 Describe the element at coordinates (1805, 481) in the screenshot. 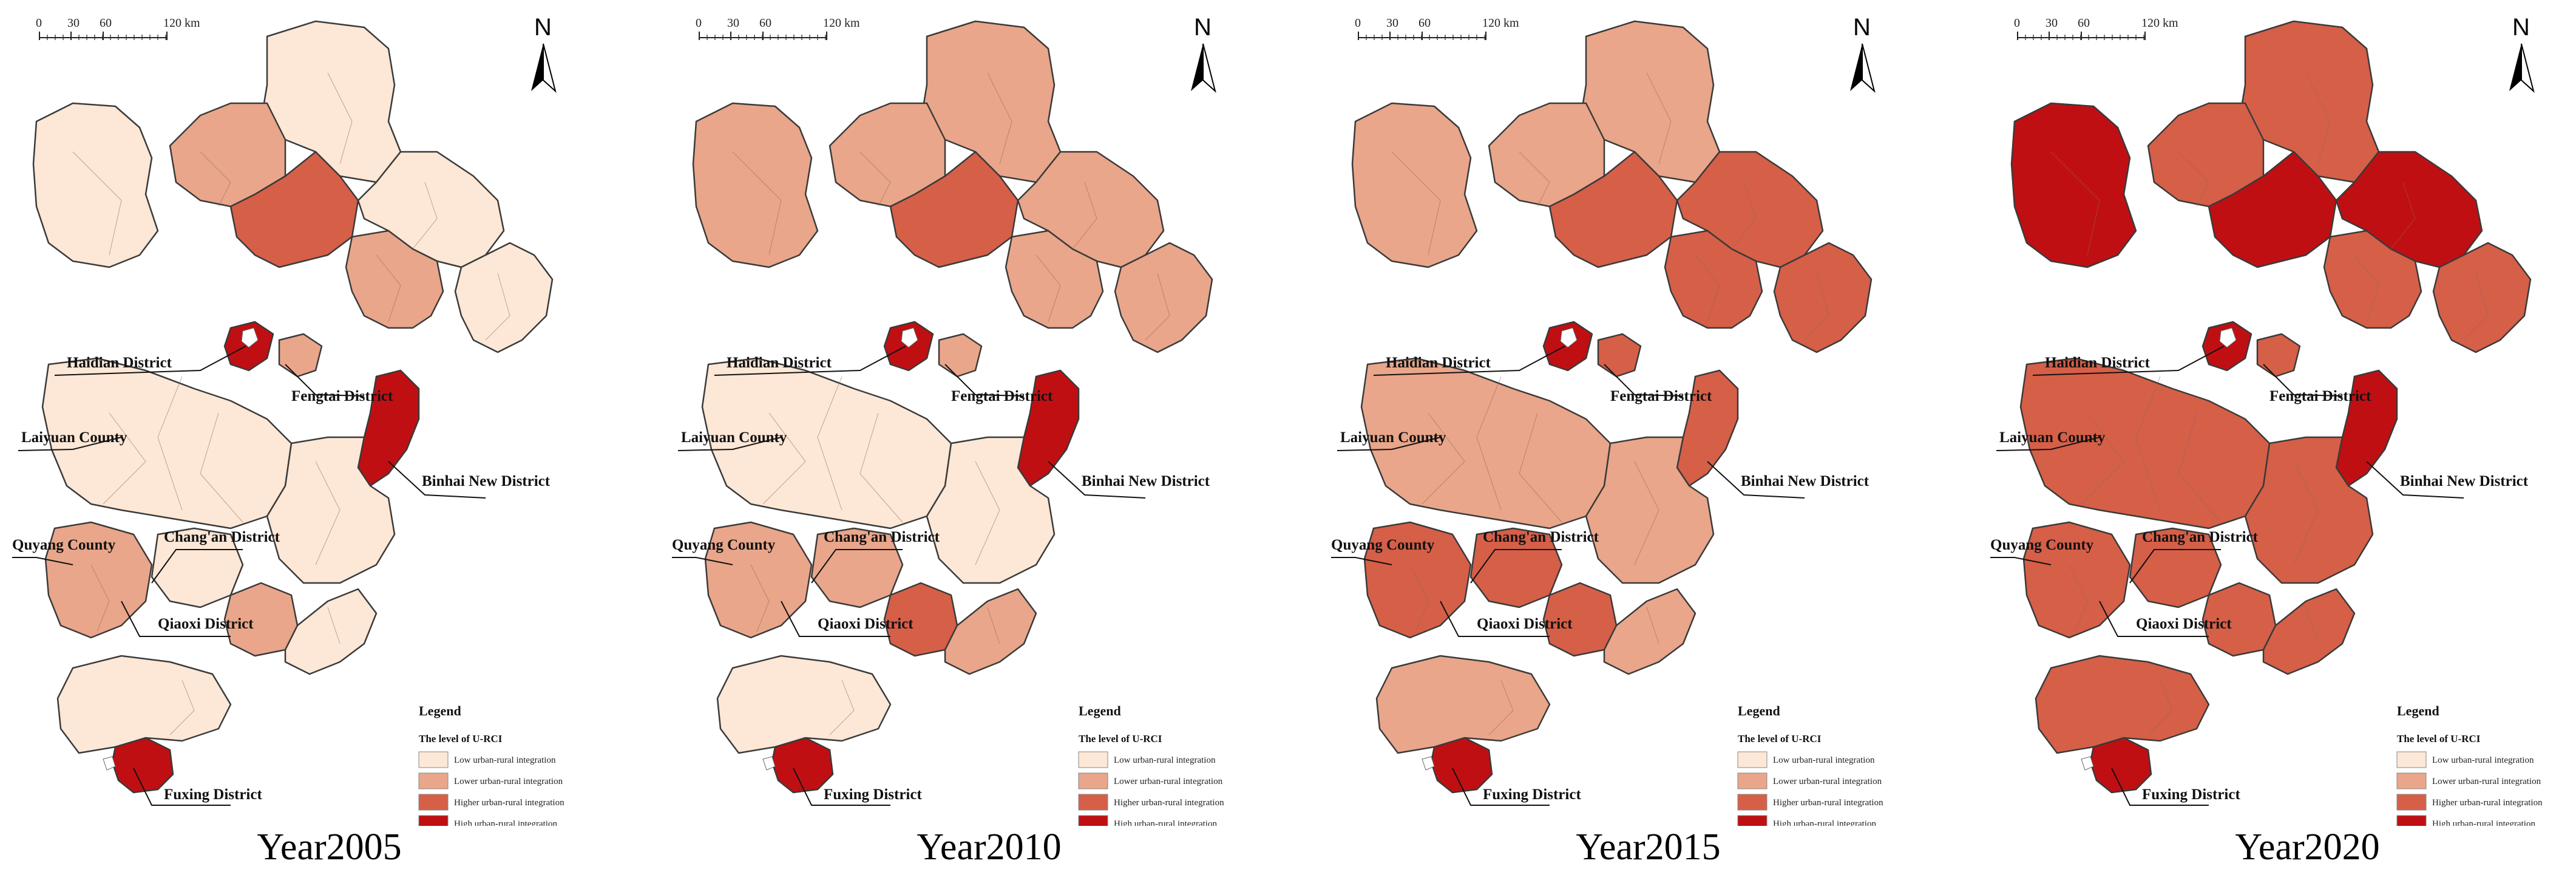

I see `place-label: Binhai New District` at that location.